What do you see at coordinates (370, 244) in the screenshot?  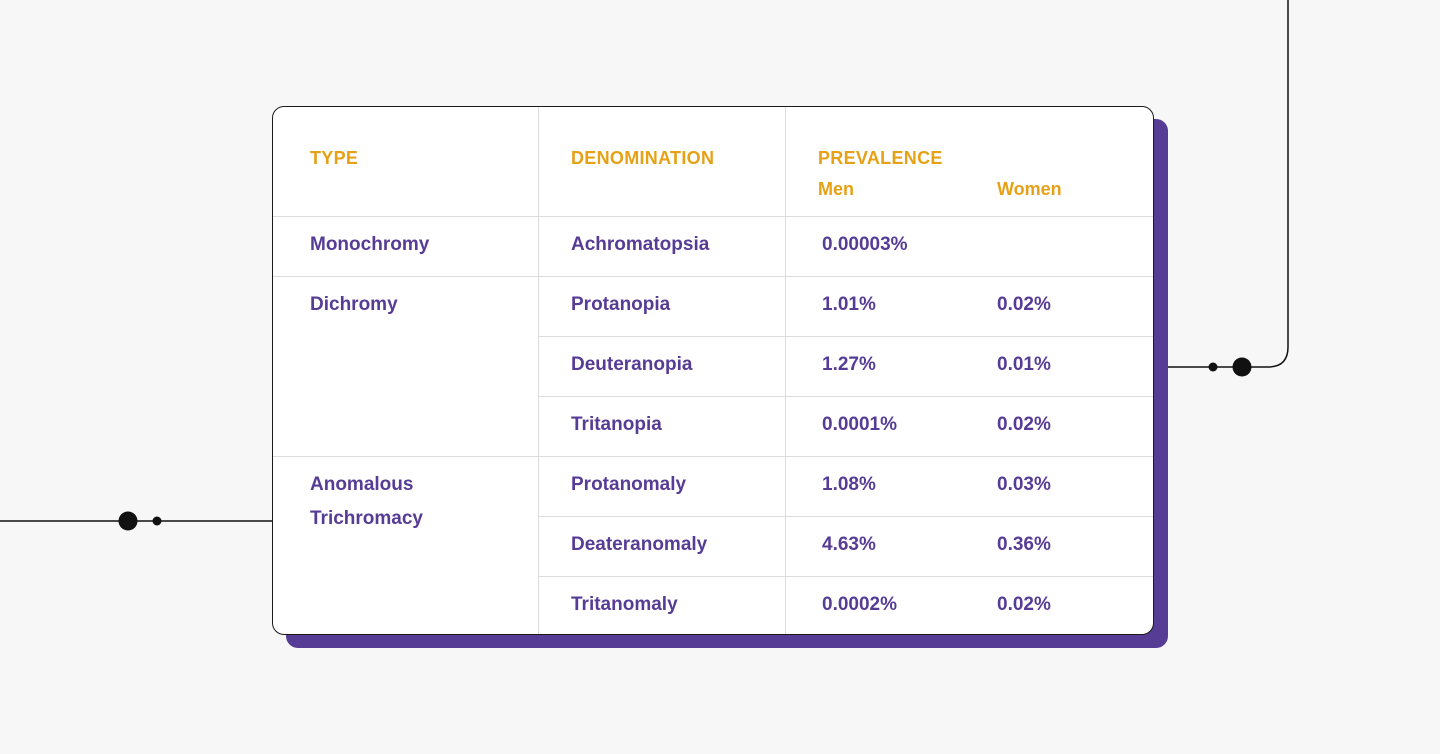 I see `type-monochromy: Monochromy` at bounding box center [370, 244].